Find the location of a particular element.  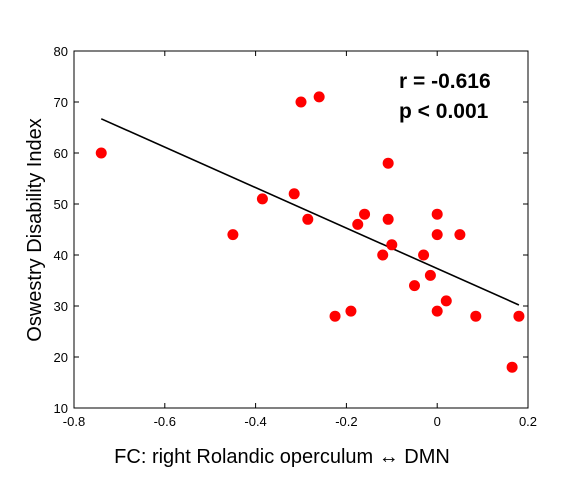

y-tick-label: 60 is located at coordinates (61, 153).